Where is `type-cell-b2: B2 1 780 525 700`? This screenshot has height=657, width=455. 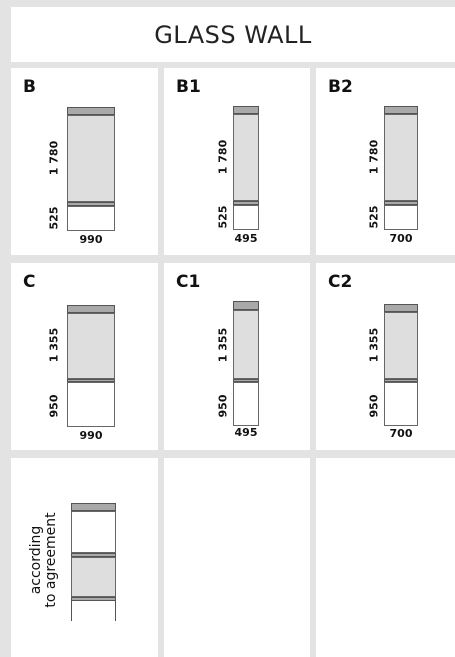 type-cell-b2: B2 1 780 525 700 is located at coordinates (385, 161).